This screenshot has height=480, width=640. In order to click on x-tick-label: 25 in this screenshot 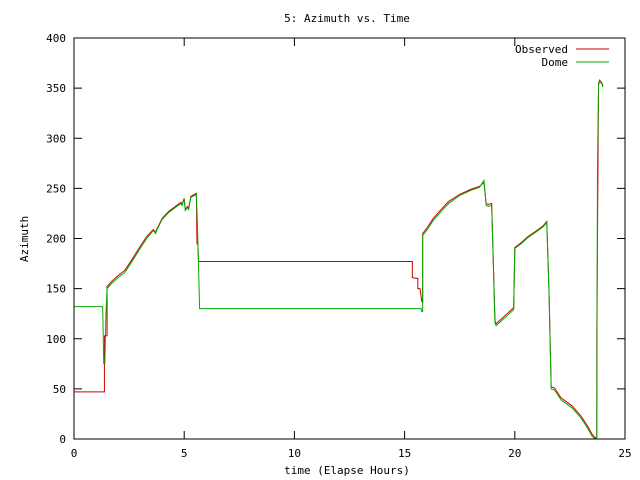, I will do `click(624, 453)`.